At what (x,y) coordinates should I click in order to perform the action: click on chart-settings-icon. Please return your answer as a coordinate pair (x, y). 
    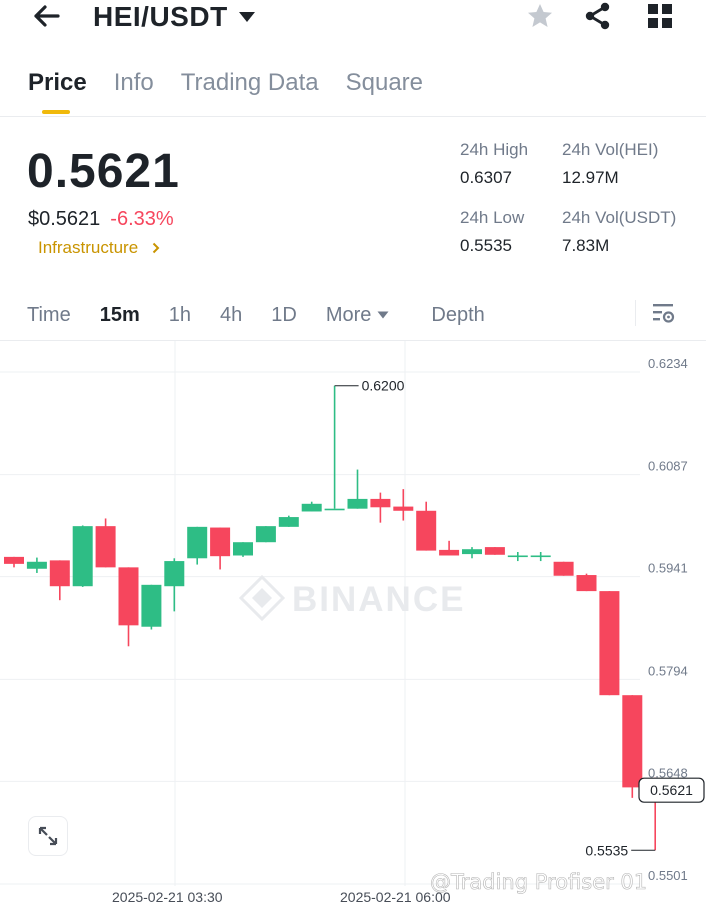
    Looking at the image, I should click on (664, 313).